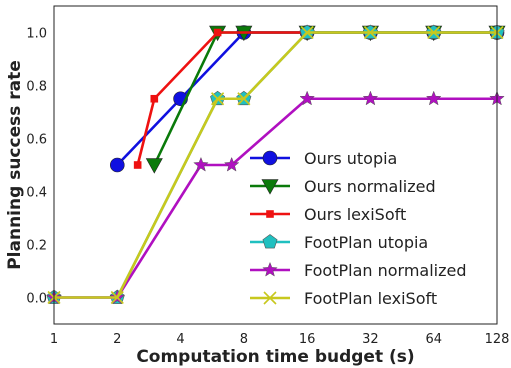 This screenshot has width=511, height=368. What do you see at coordinates (370, 186) in the screenshot?
I see `legend-label: Ours normalized` at bounding box center [370, 186].